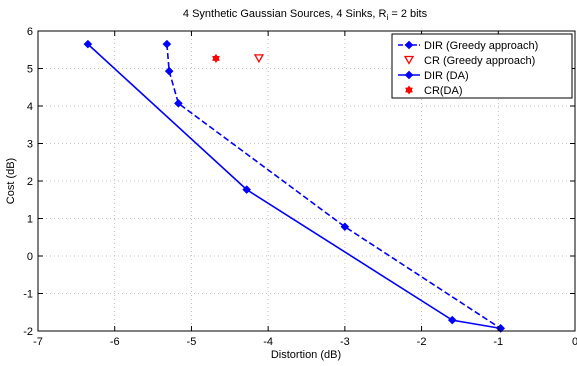 The image size is (577, 366). What do you see at coordinates (11, 181) in the screenshot?
I see `y-axis-label: Cost (dB)` at bounding box center [11, 181].